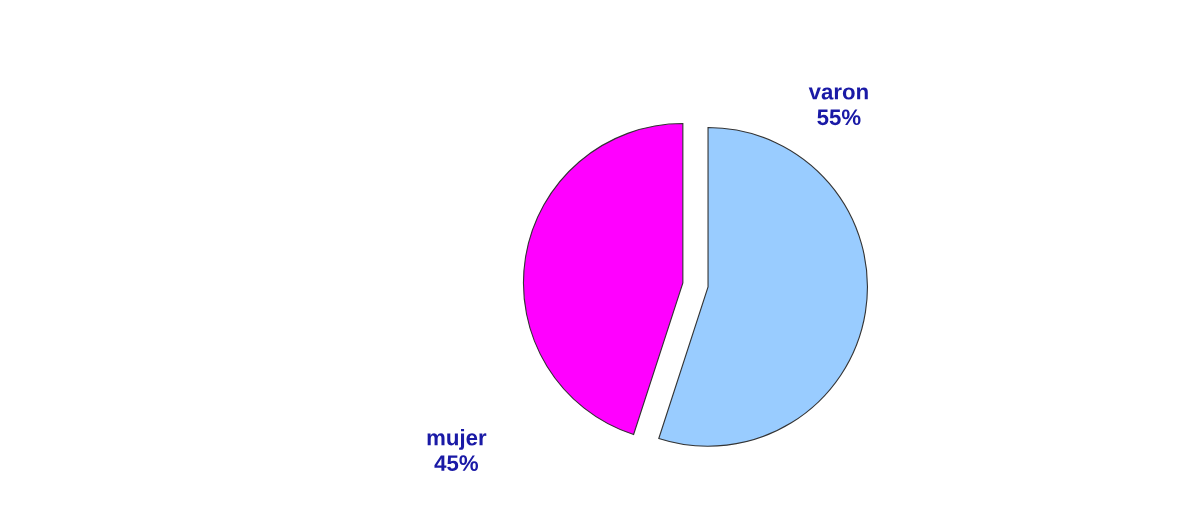  What do you see at coordinates (456, 463) in the screenshot?
I see `data-label: 45%` at bounding box center [456, 463].